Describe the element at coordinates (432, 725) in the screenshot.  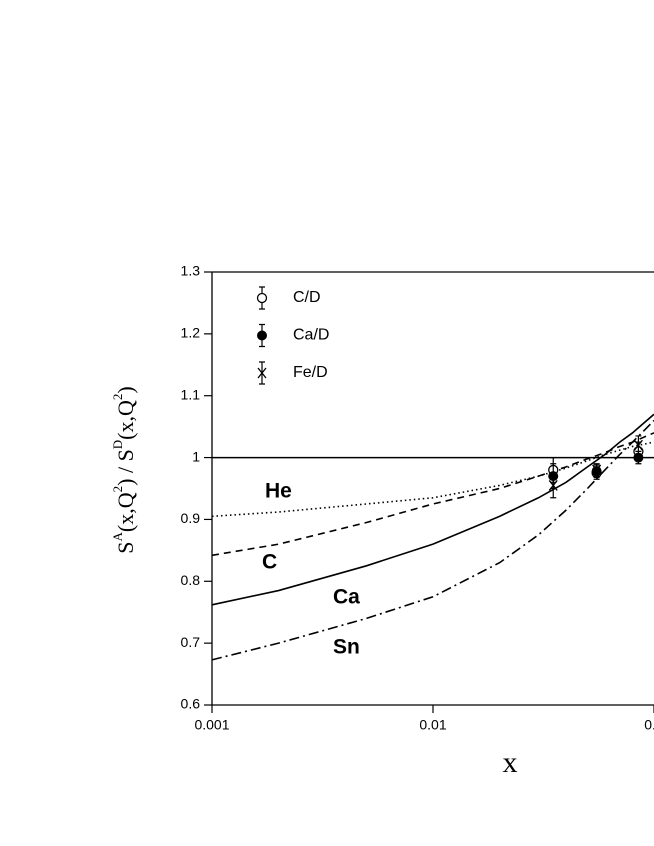
I see `x-tick-label: 0.01` at that location.